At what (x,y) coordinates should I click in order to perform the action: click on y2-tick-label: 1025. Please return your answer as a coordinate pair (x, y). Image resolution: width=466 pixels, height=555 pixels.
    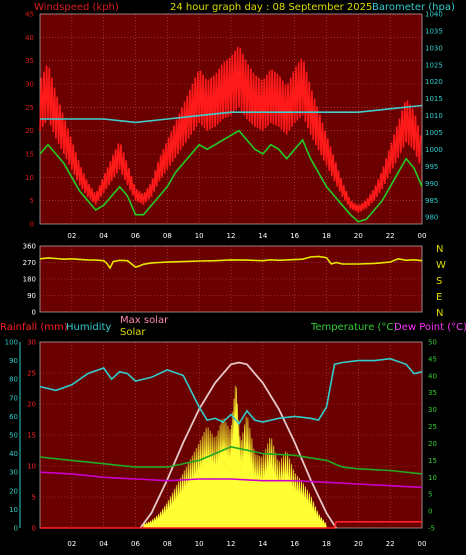
    Looking at the image, I should click on (434, 65).